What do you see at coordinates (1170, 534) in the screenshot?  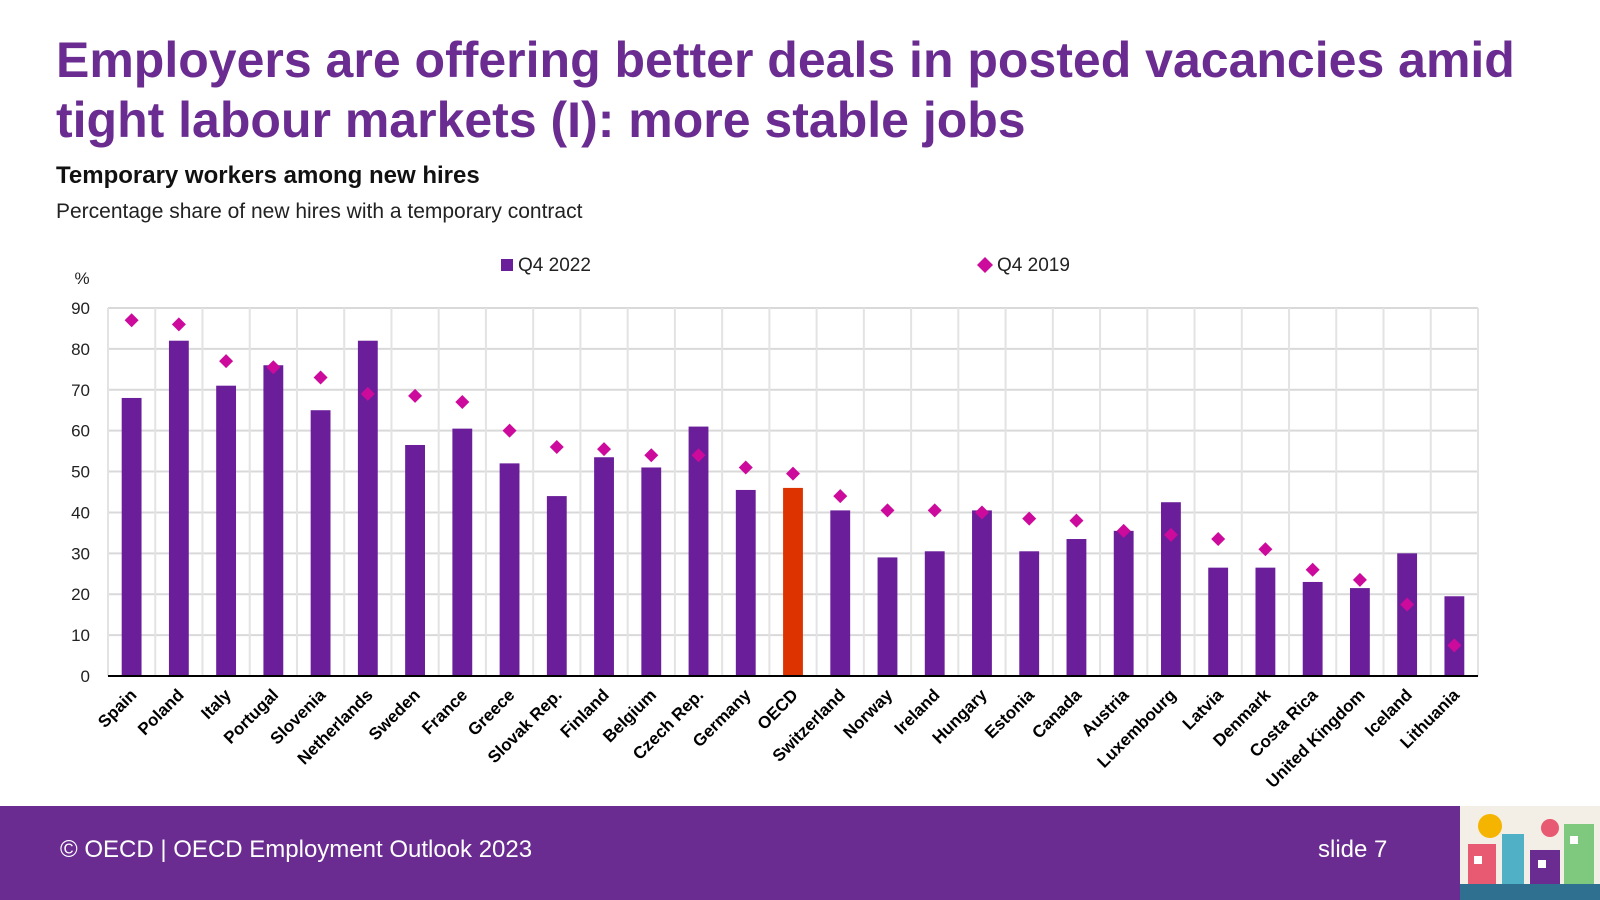 I see `marker-luxembourg` at bounding box center [1170, 534].